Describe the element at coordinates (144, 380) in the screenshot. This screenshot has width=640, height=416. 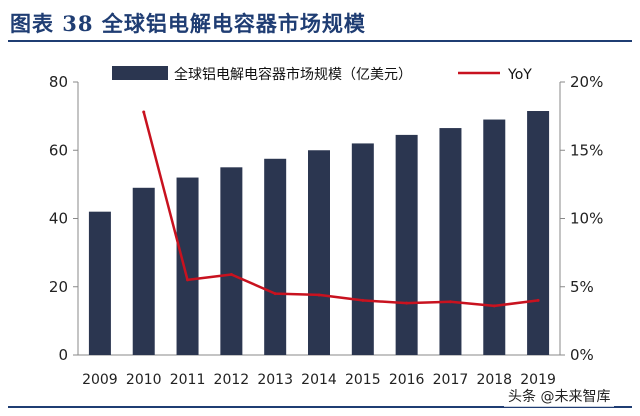
I see `x-tick-label: 2010` at that location.